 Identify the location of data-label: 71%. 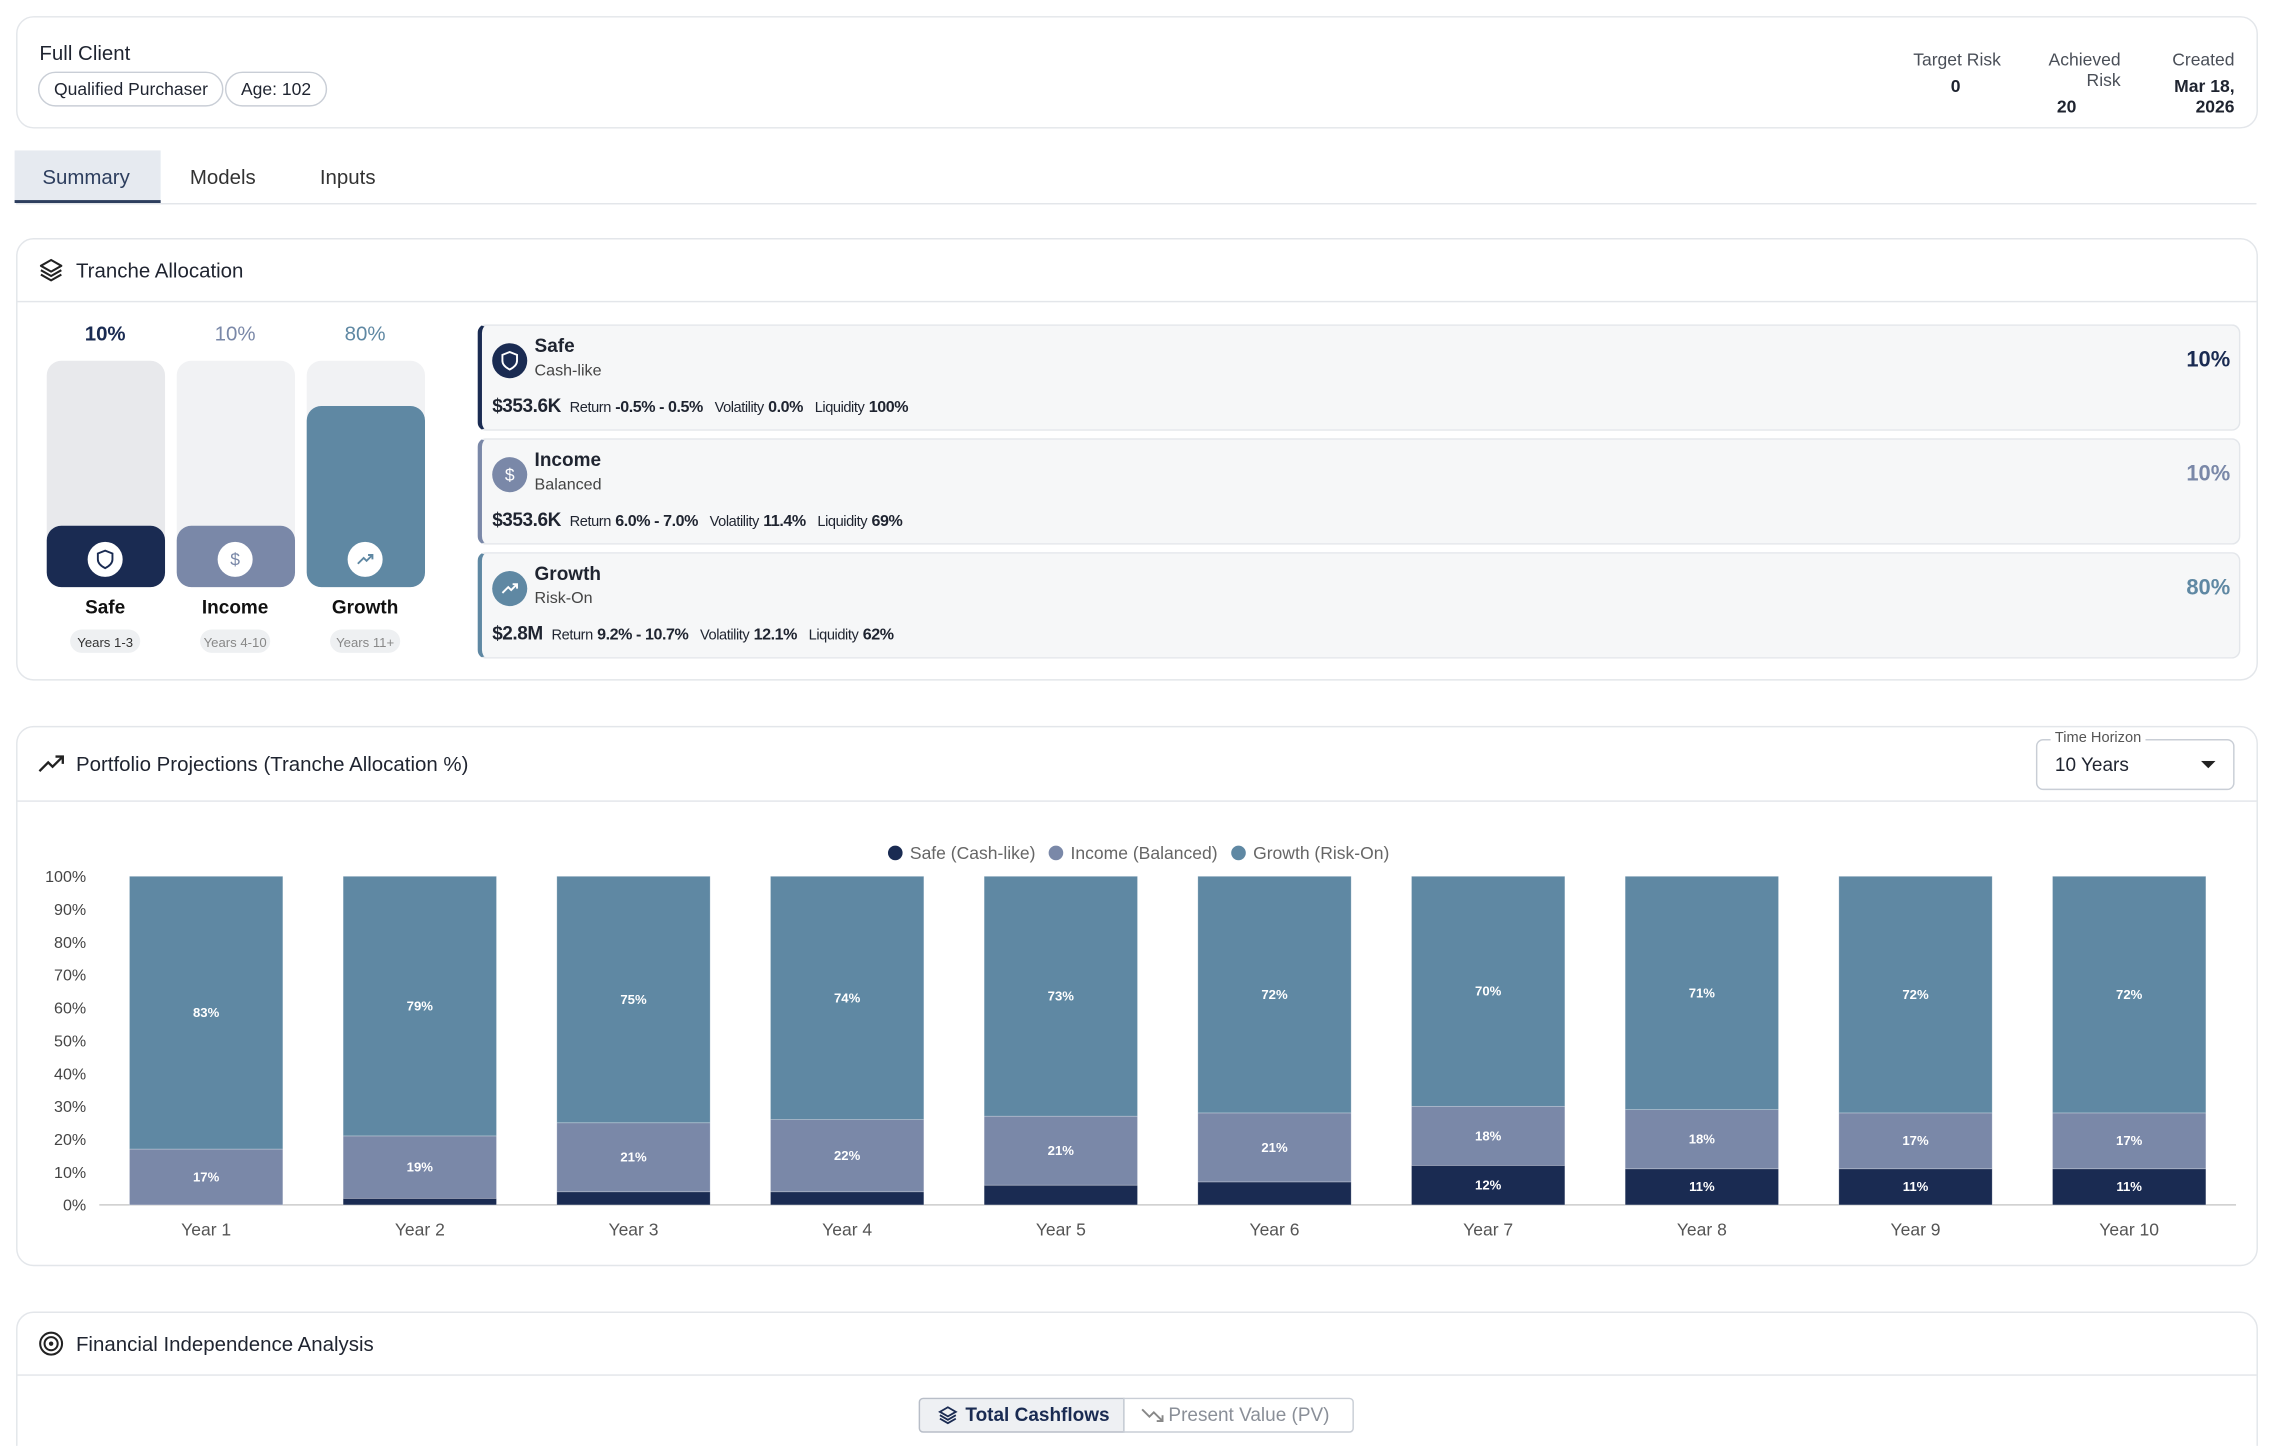
(1702, 992).